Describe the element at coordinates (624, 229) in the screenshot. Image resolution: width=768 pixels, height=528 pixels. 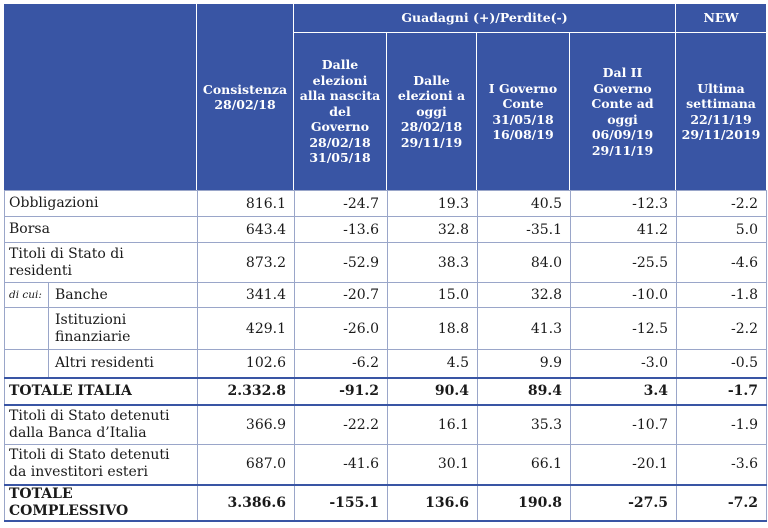
I see `value-governo-conte-ii: 41.2` at that location.